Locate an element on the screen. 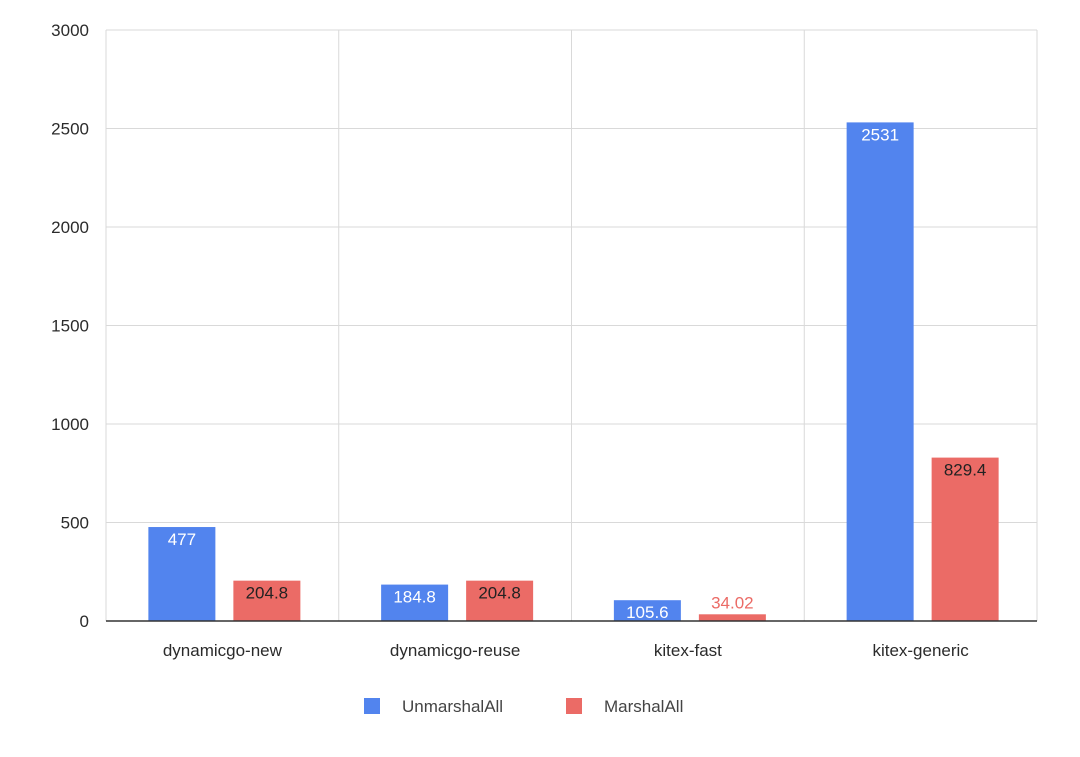 Image resolution: width=1080 pixels, height=757 pixels. y-tick-label: 2500 is located at coordinates (70, 129).